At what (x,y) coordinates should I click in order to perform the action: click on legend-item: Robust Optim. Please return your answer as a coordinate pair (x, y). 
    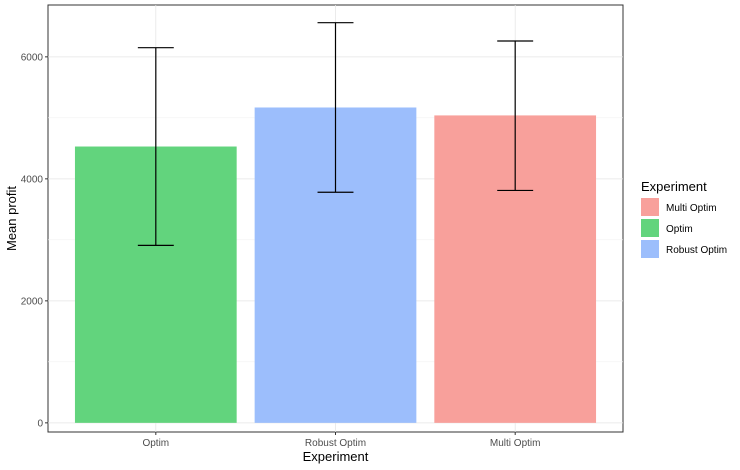
    Looking at the image, I should click on (684, 249).